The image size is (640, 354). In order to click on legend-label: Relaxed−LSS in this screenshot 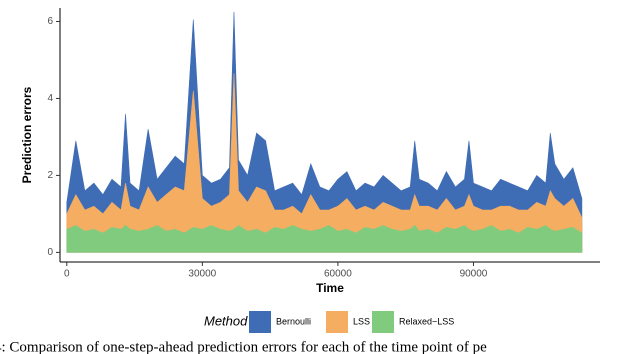, I will do `click(426, 321)`.